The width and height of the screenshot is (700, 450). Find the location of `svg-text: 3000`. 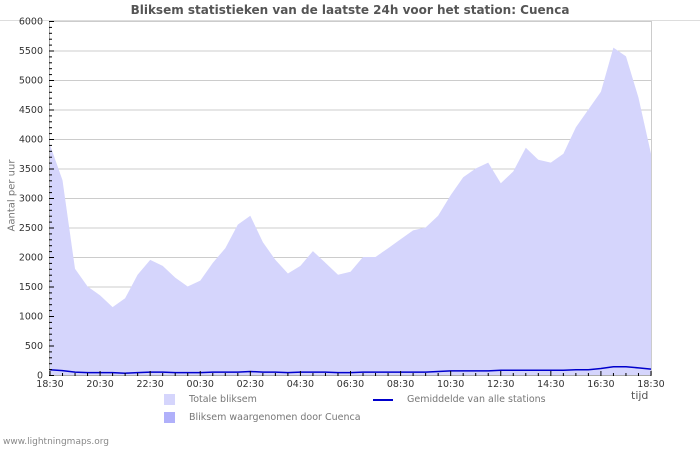

svg-text: 3000 is located at coordinates (31, 199).